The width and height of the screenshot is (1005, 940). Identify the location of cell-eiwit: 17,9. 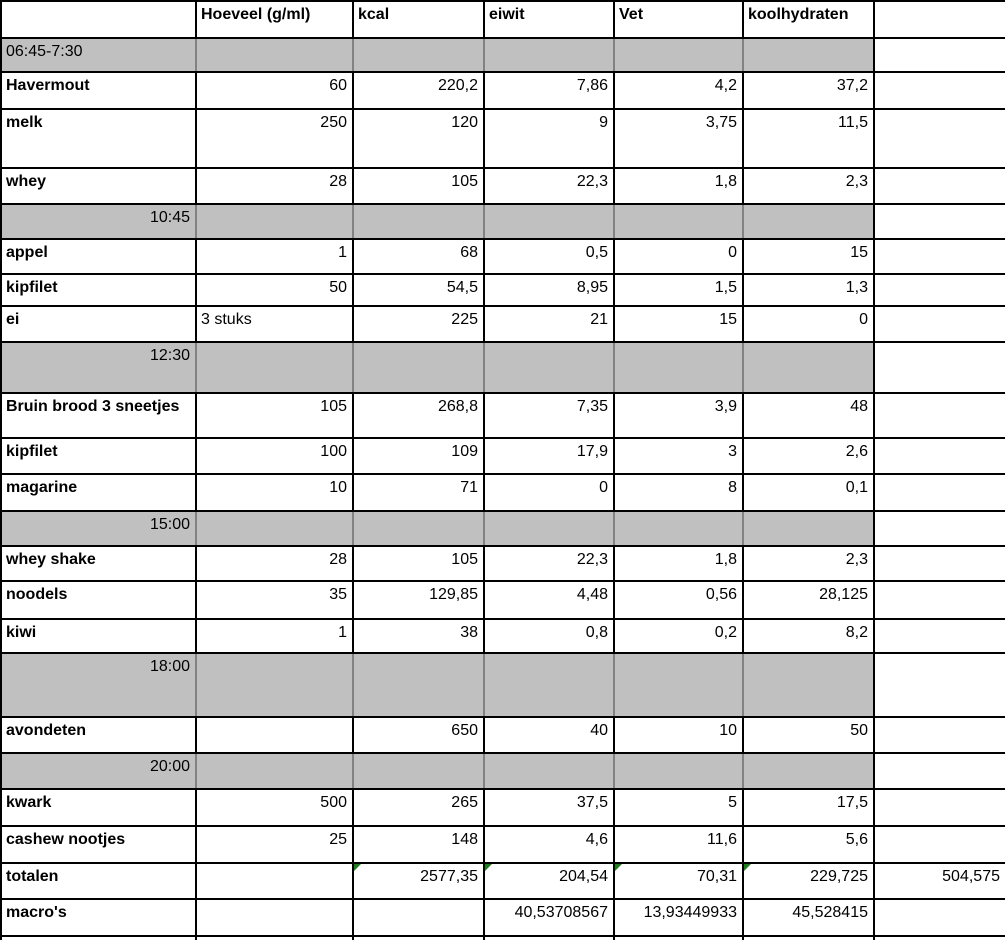
(549, 456).